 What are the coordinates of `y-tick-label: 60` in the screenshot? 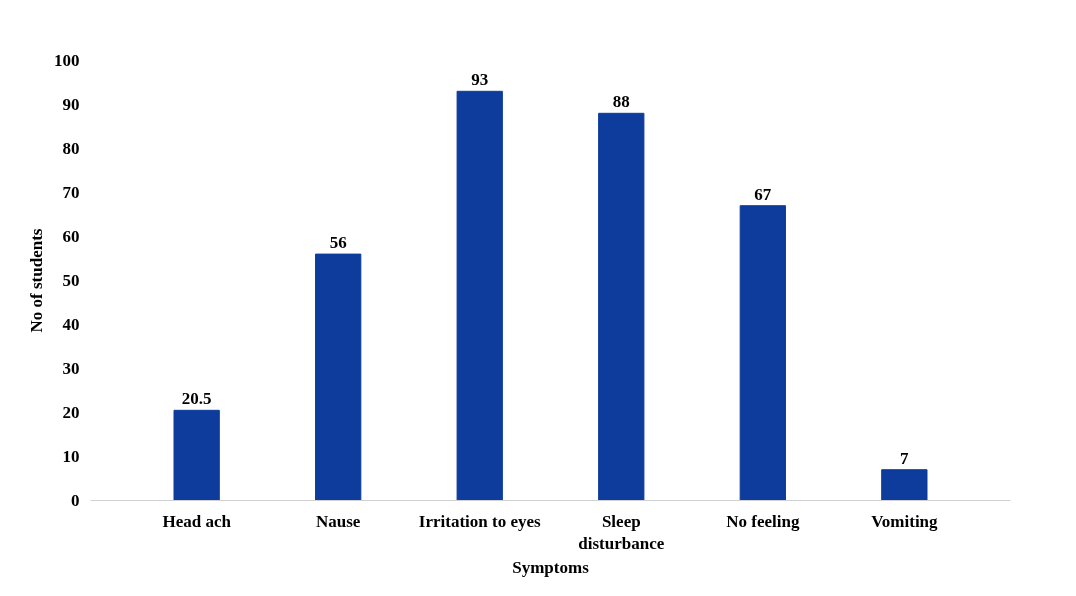 It's located at (71, 236).